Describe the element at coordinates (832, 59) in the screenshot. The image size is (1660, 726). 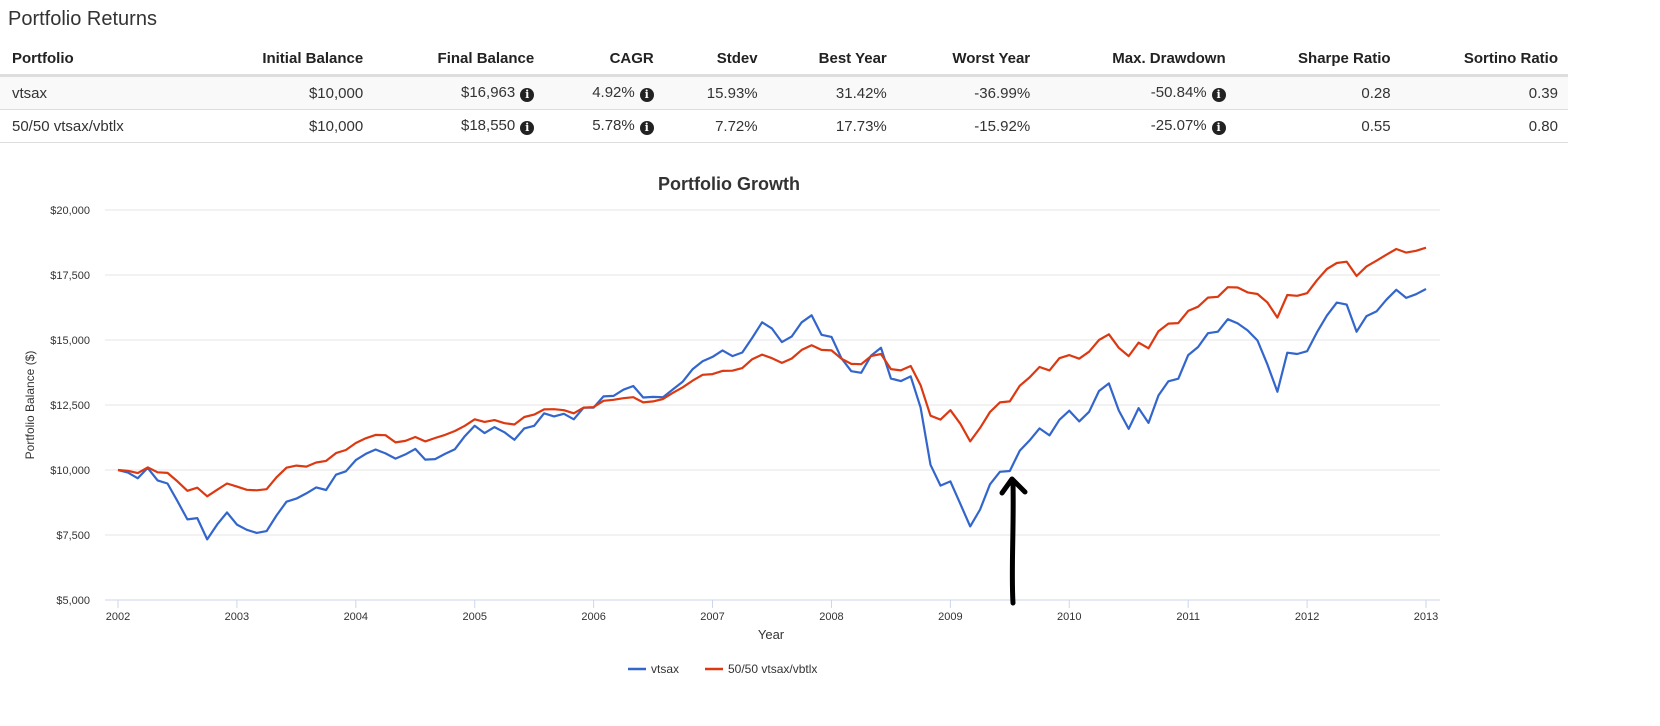
I see `column-header: Best Year` at that location.